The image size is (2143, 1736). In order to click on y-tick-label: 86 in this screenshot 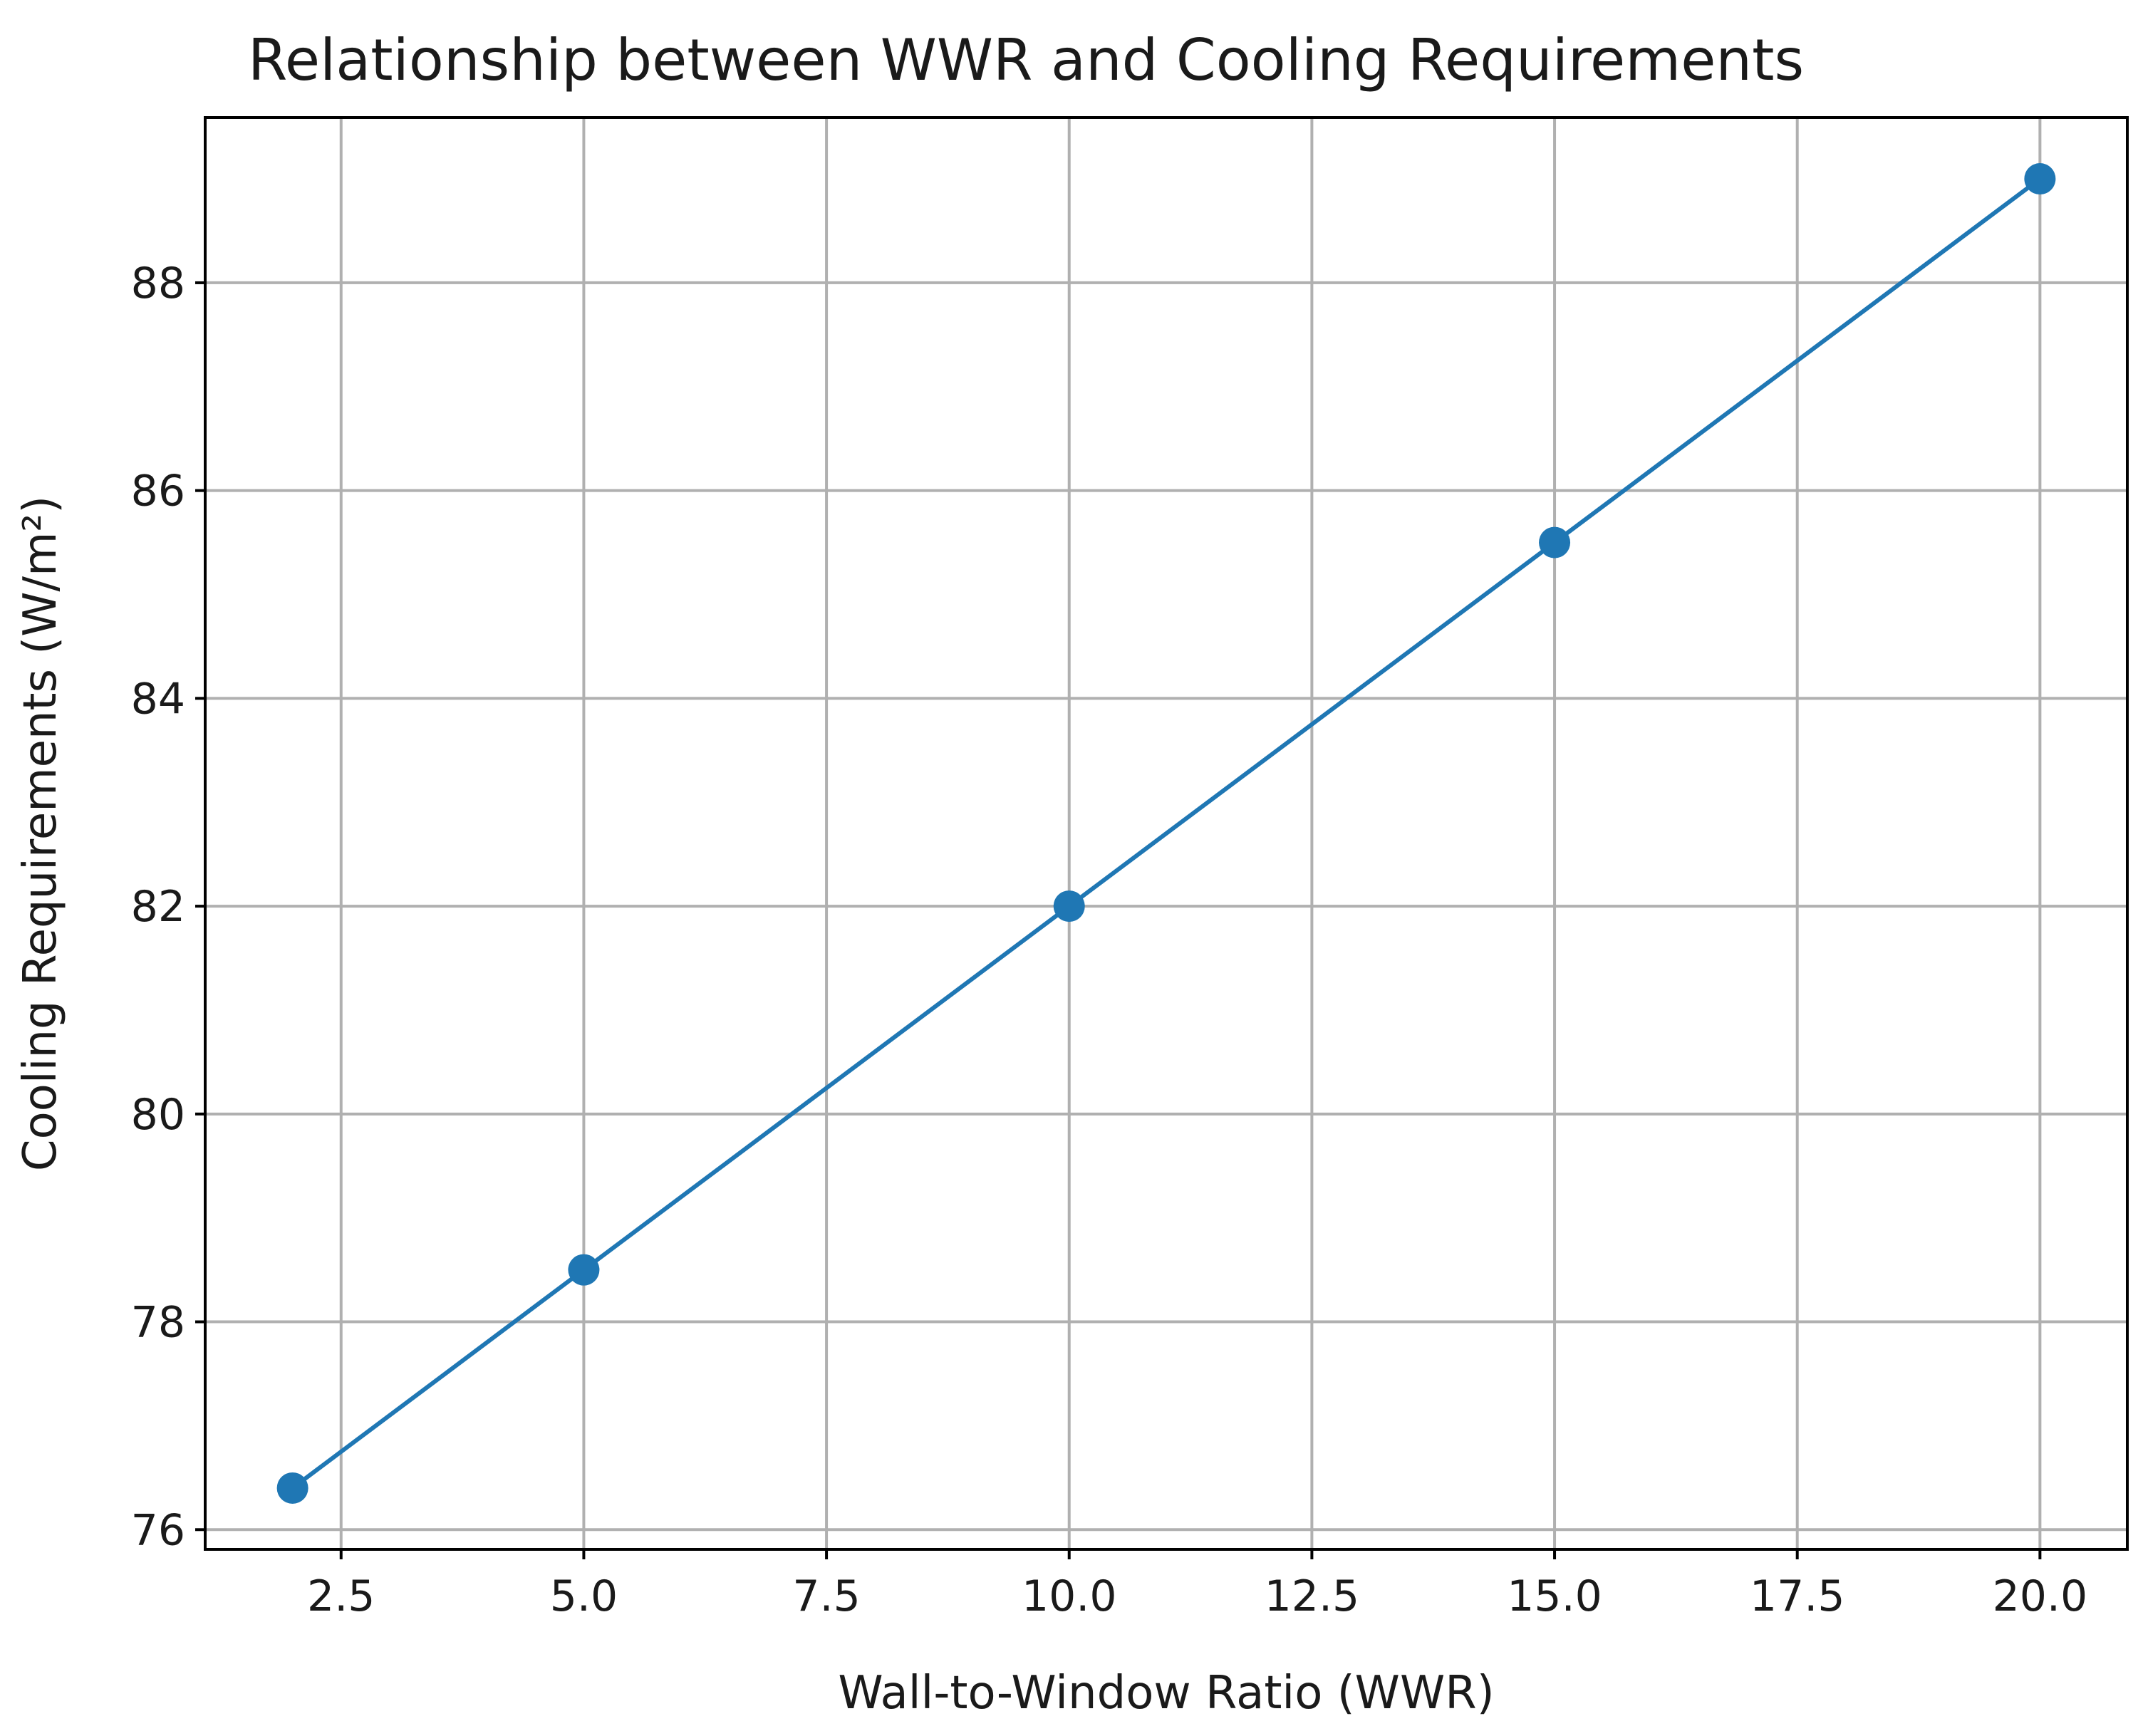, I will do `click(158, 492)`.